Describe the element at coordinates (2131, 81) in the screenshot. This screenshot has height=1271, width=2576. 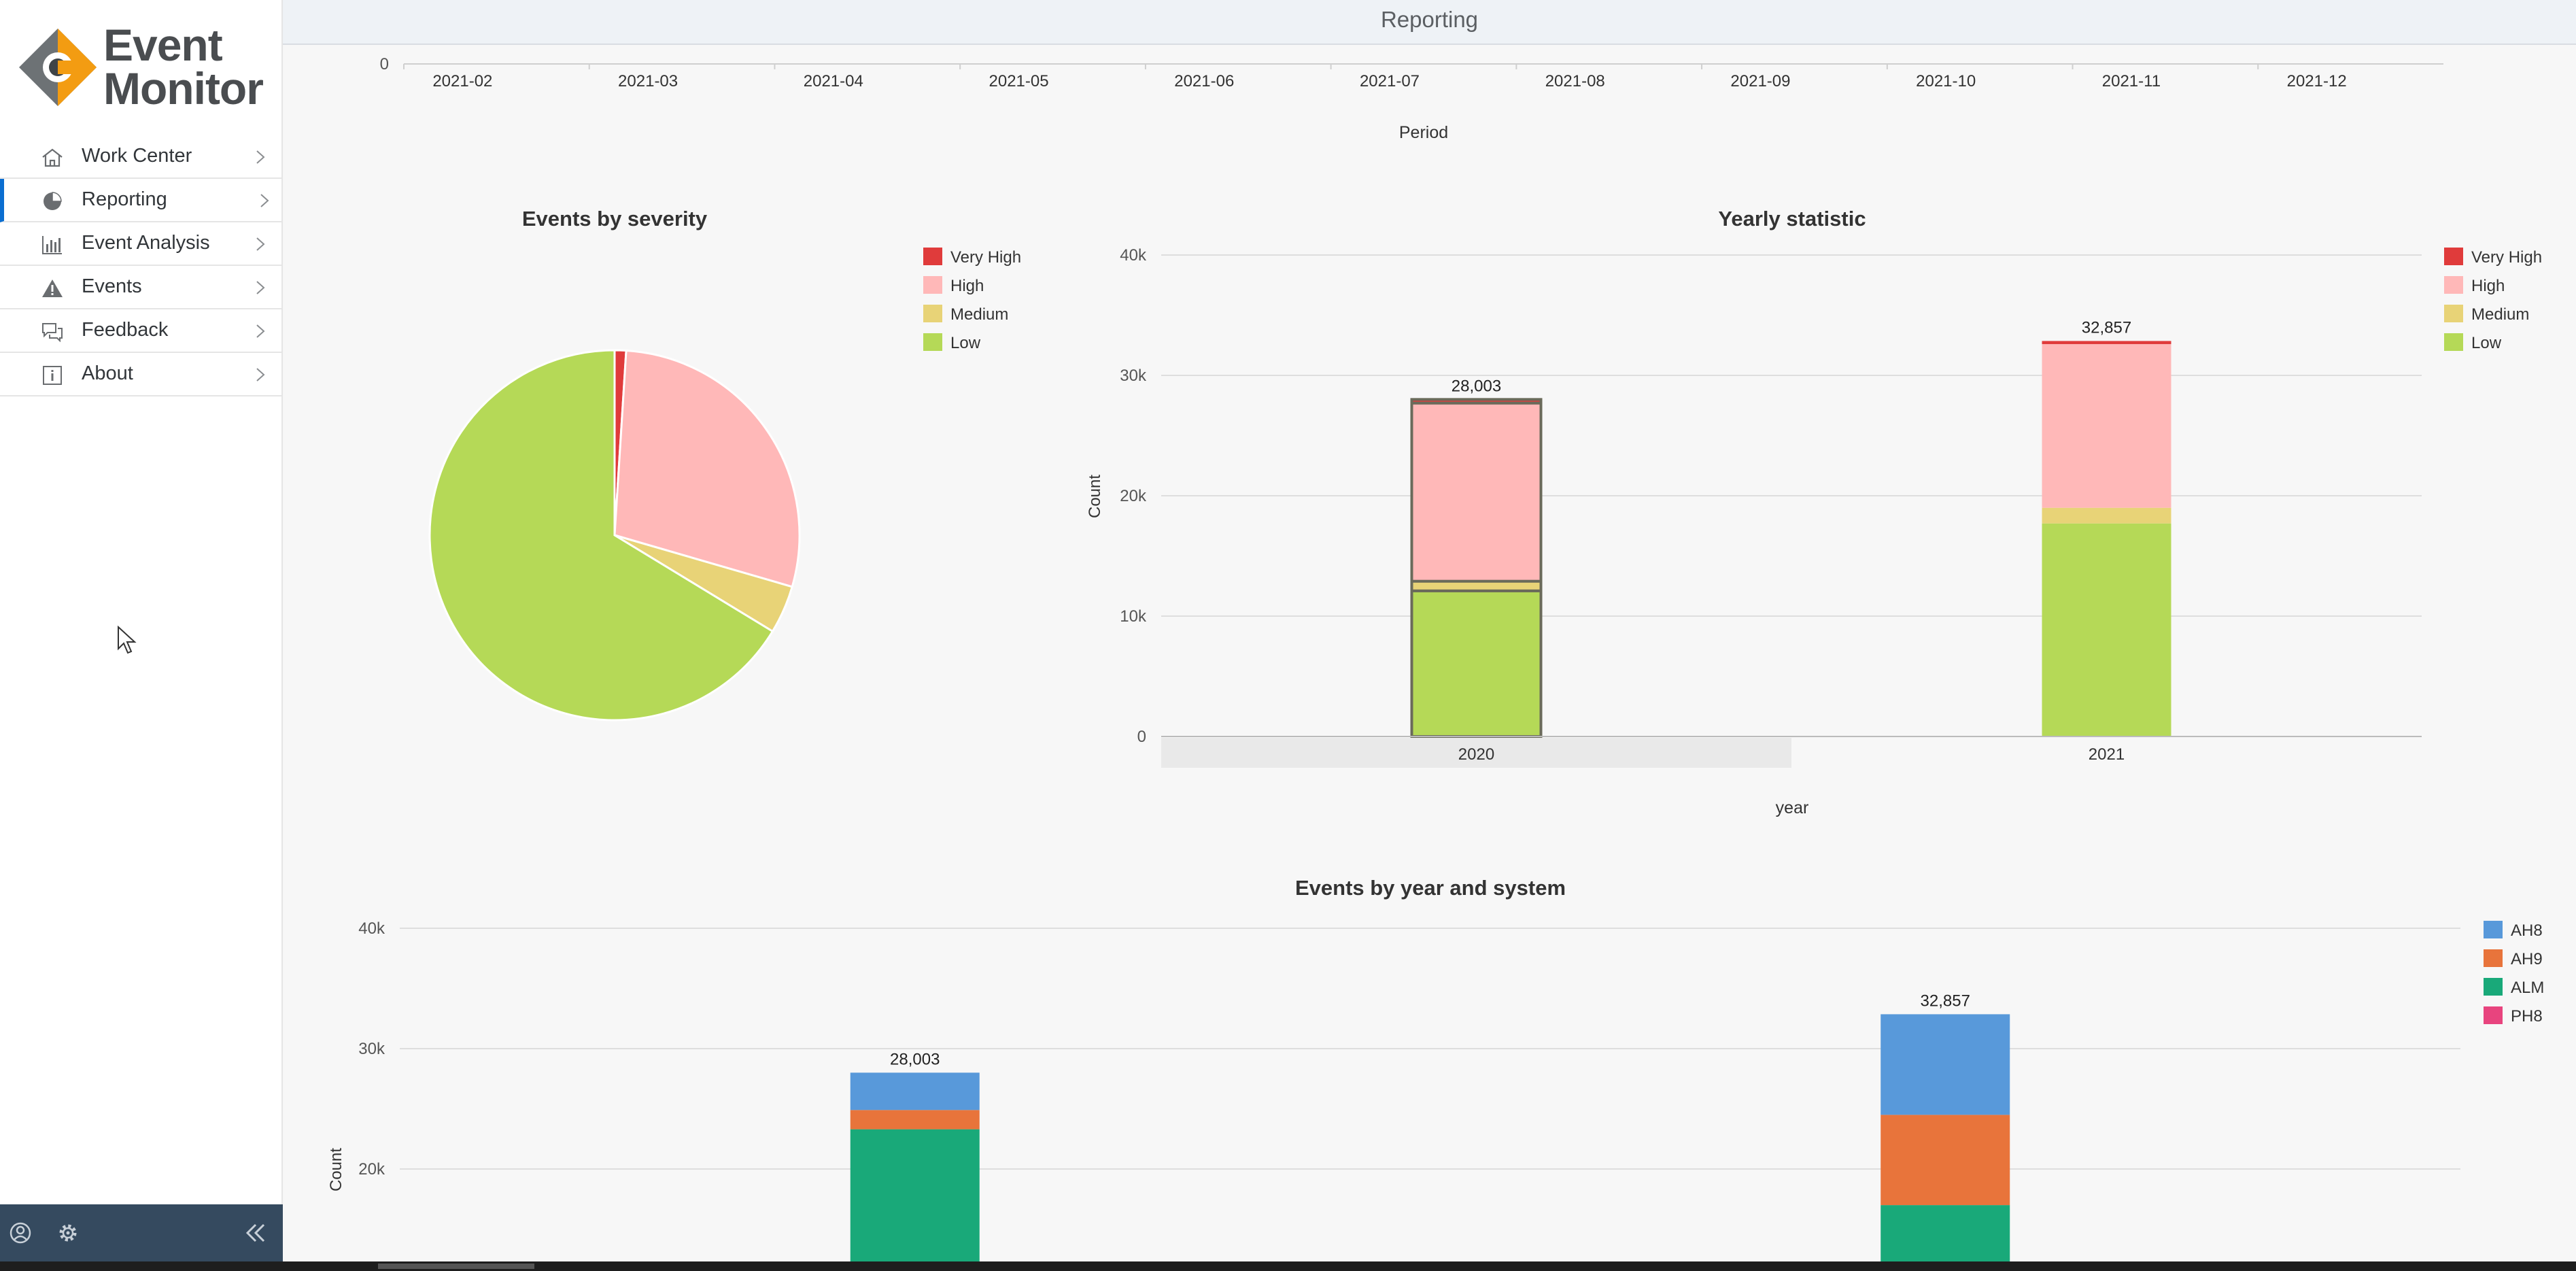
I see `x-tick-label: 2021-11` at that location.